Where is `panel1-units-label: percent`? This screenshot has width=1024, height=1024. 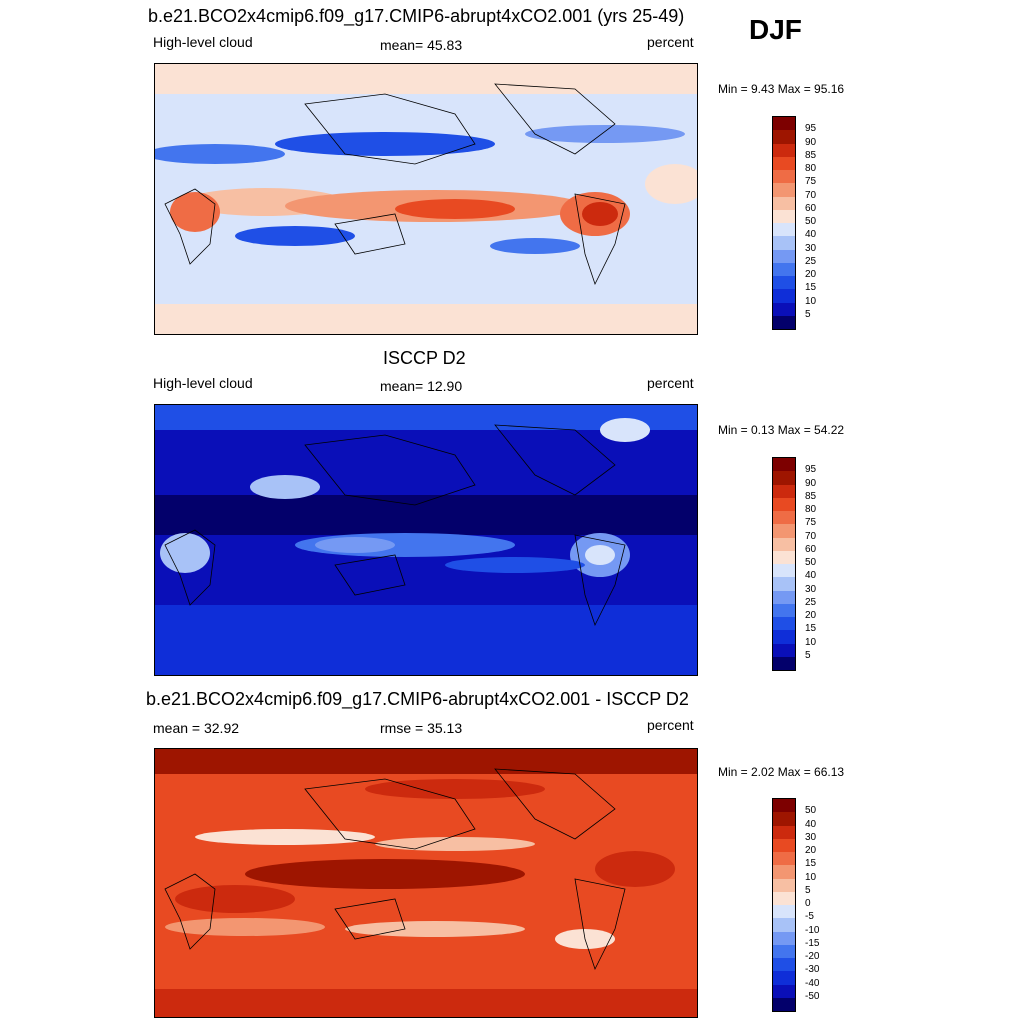
panel1-units-label: percent is located at coordinates (670, 42).